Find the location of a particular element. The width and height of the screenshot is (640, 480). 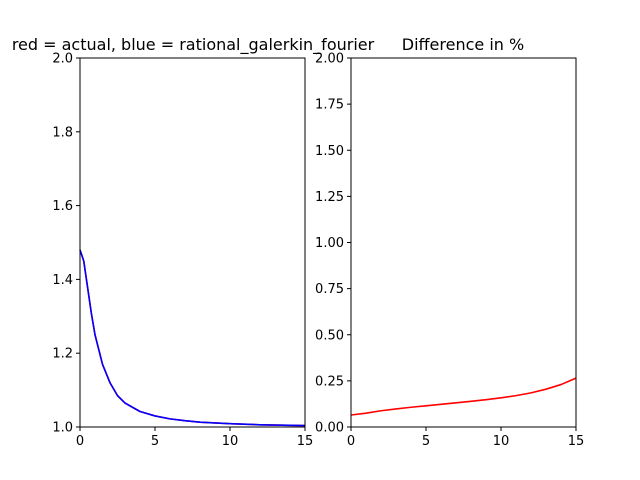

right-xtick-label: 15 is located at coordinates (576, 441).